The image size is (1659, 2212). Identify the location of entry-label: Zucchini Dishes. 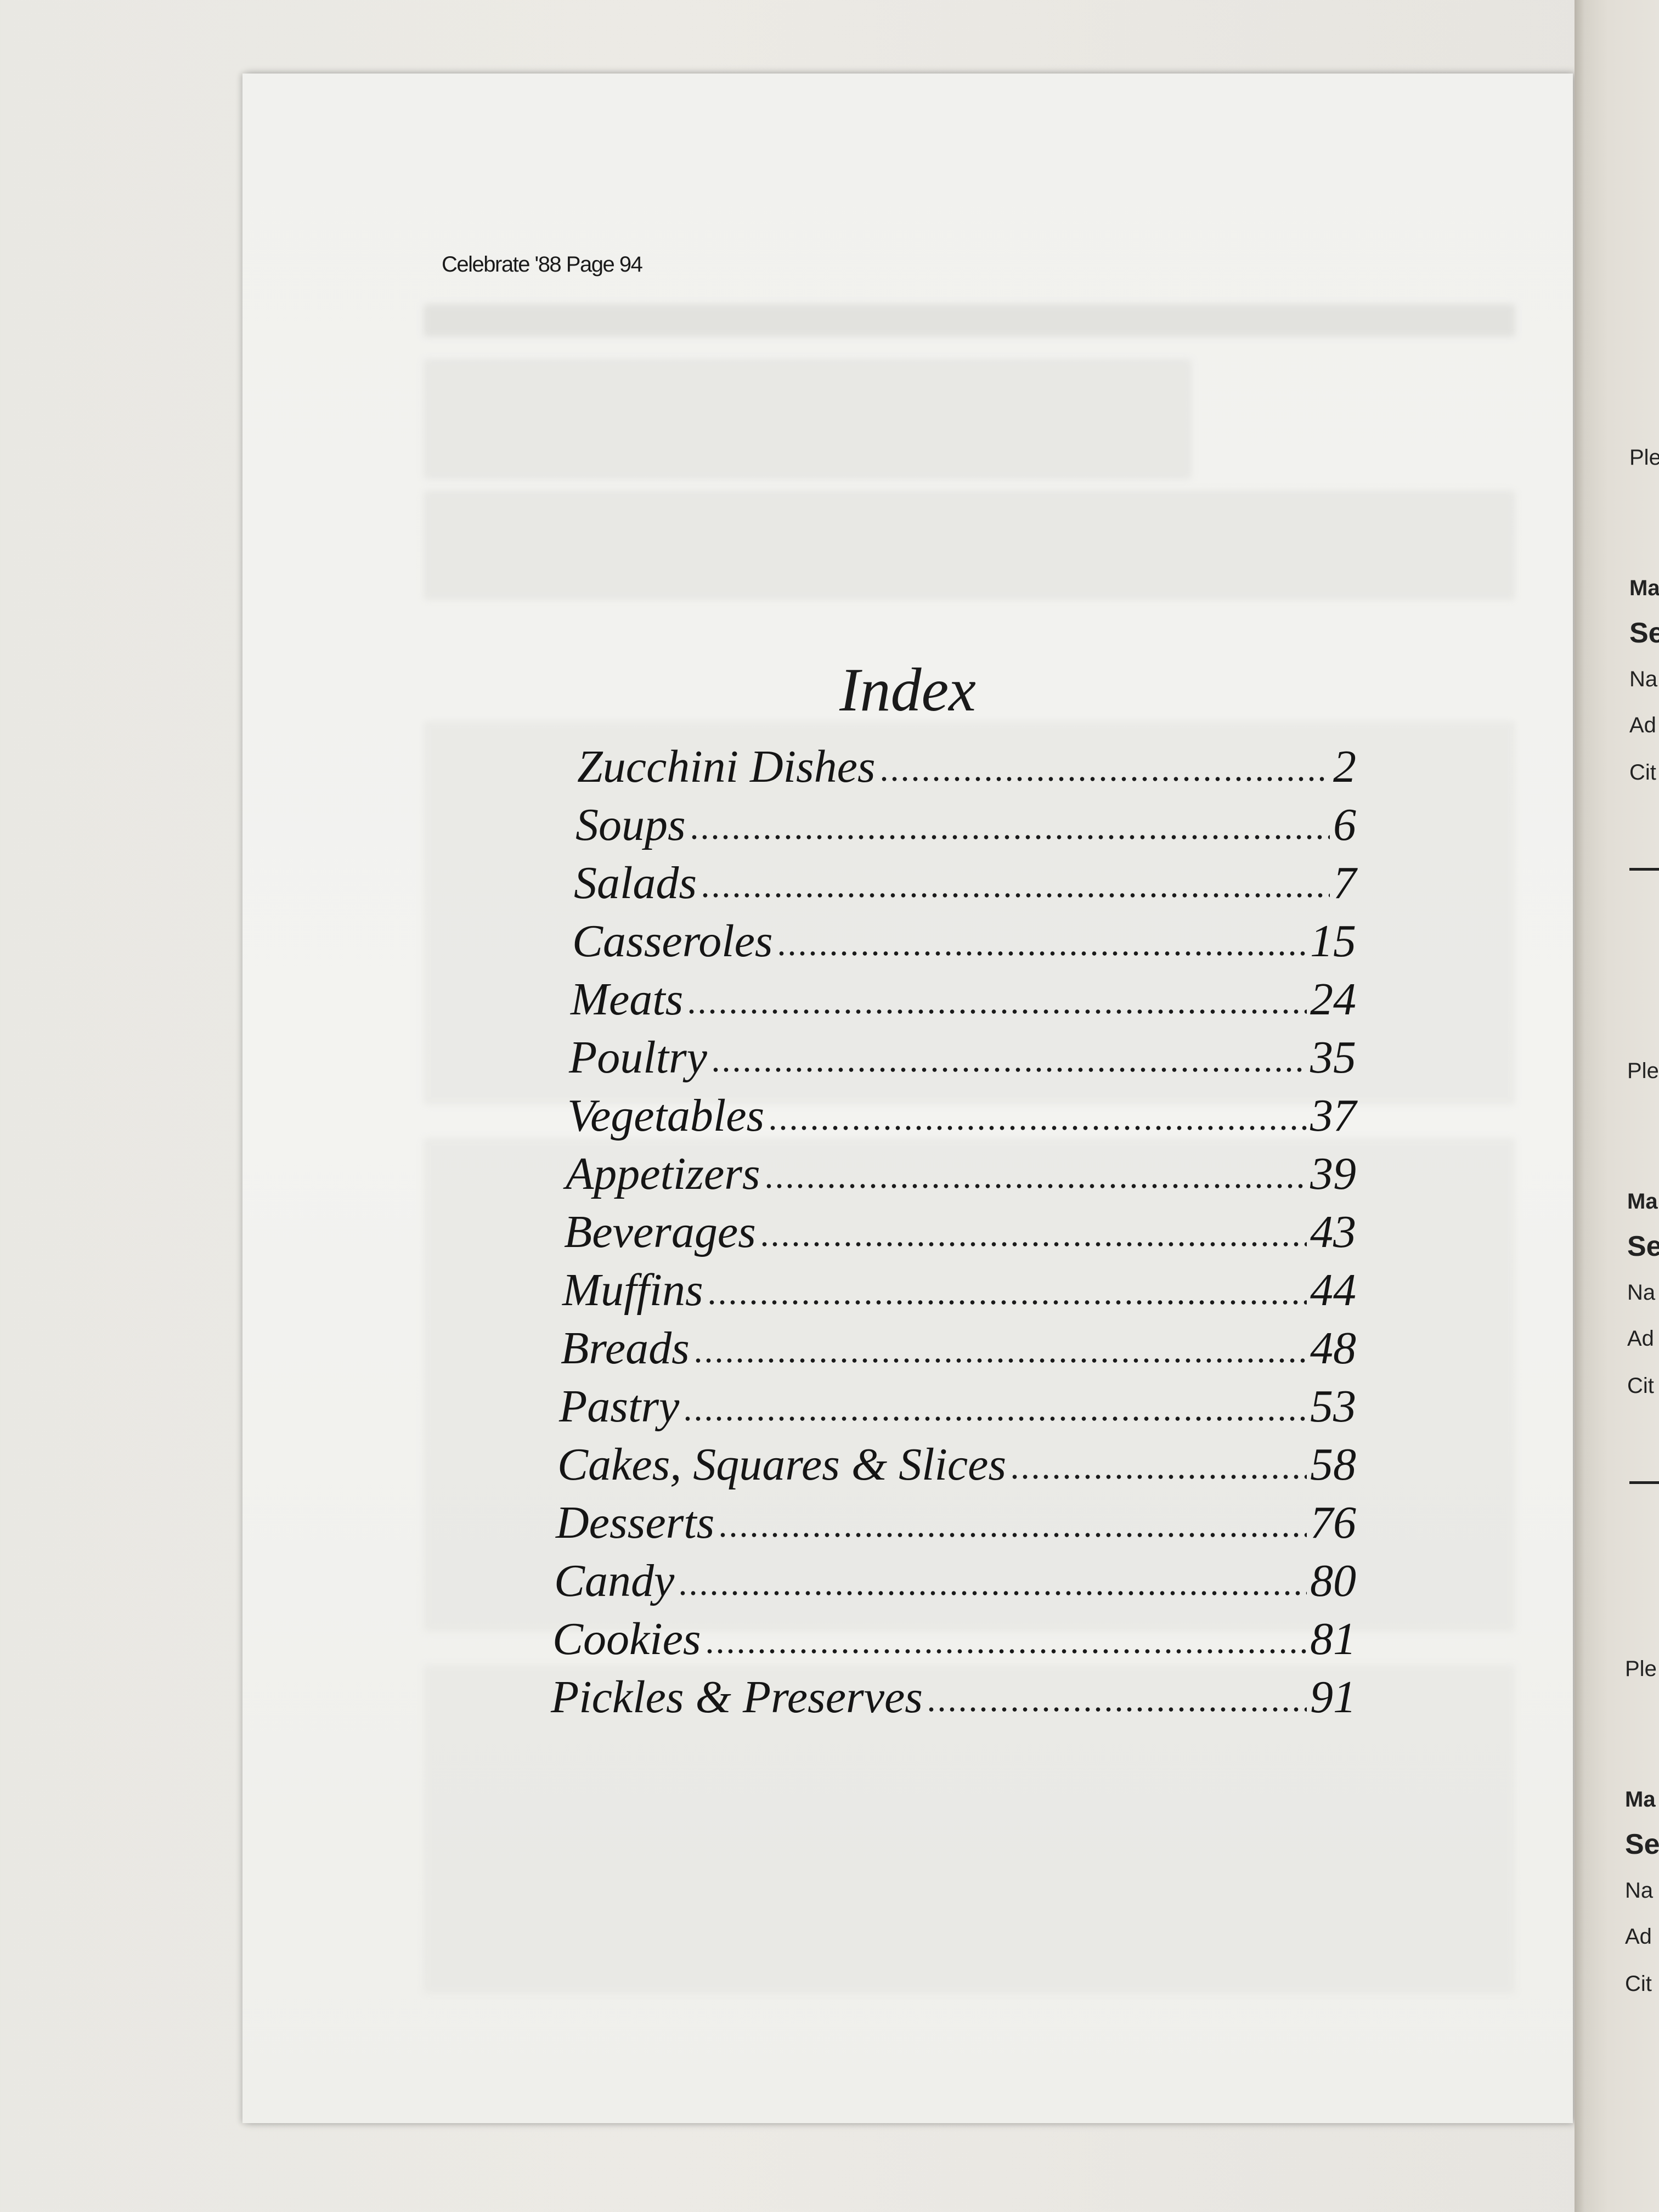
(727, 766).